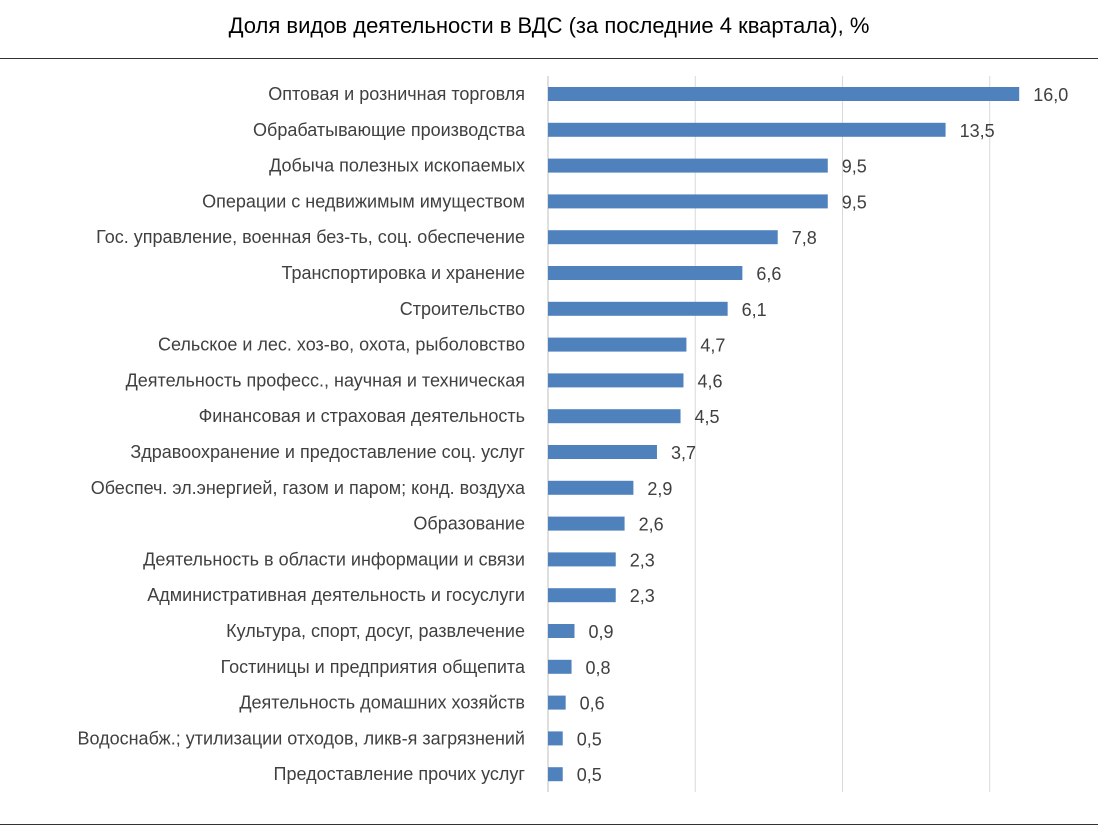 Image resolution: width=1098 pixels, height=830 pixels. Describe the element at coordinates (403, 273) in the screenshot. I see `category-label: Транспортировка и хранение` at that location.